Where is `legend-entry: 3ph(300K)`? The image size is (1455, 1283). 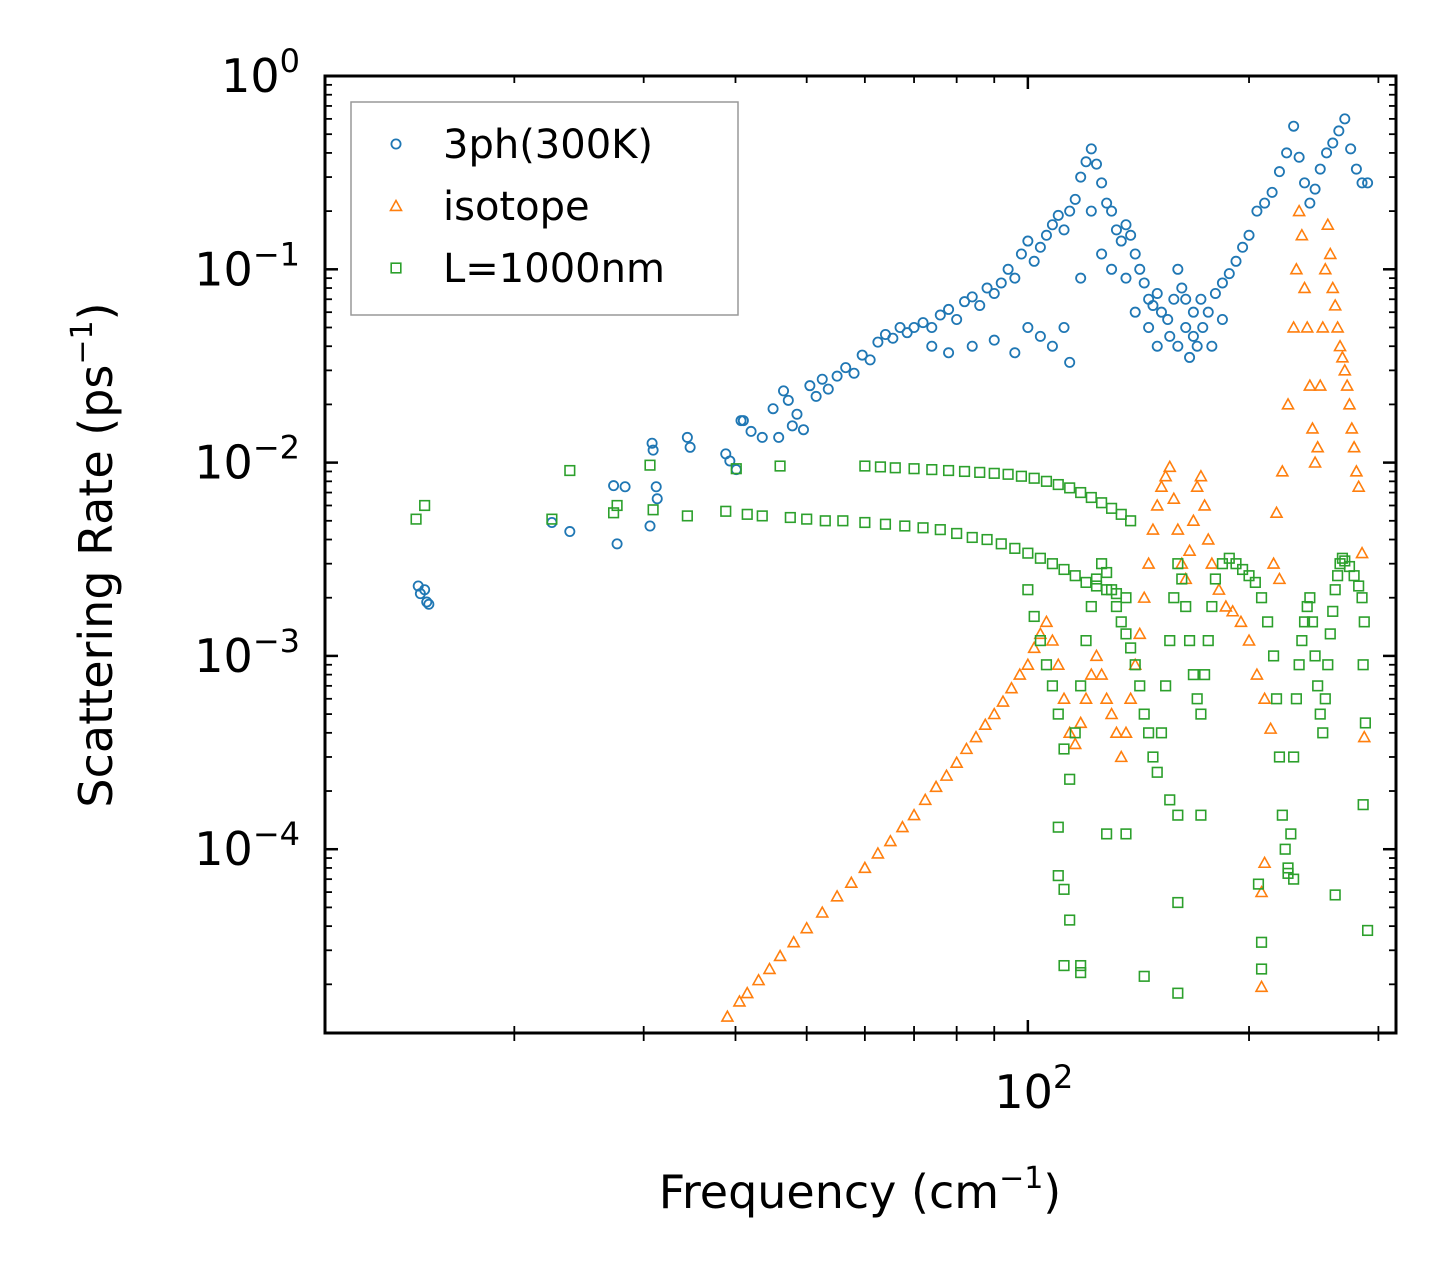 legend-entry: 3ph(300K) is located at coordinates (521, 145).